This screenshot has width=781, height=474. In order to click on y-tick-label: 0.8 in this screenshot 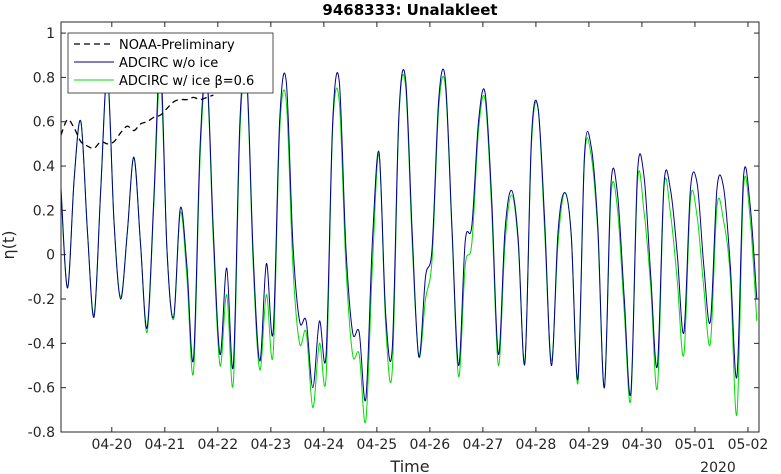, I will do `click(44, 78)`.